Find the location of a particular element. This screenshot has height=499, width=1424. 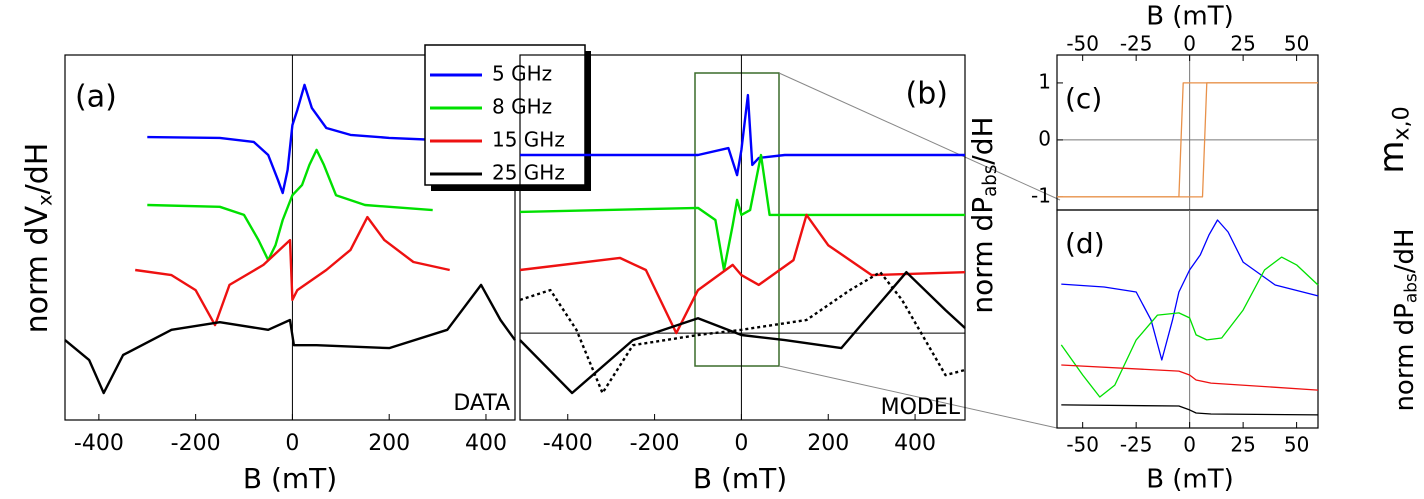

legend-label: 15 GHz is located at coordinates (528, 140).